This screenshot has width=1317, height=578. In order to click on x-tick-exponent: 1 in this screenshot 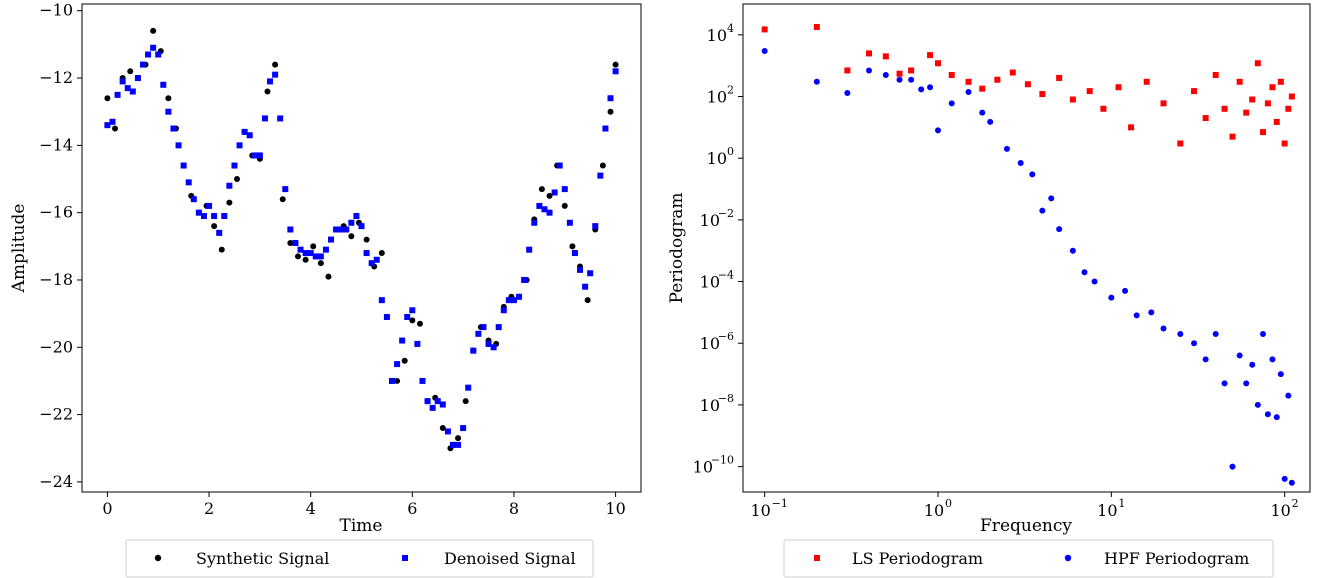, I will do `click(1121, 503)`.